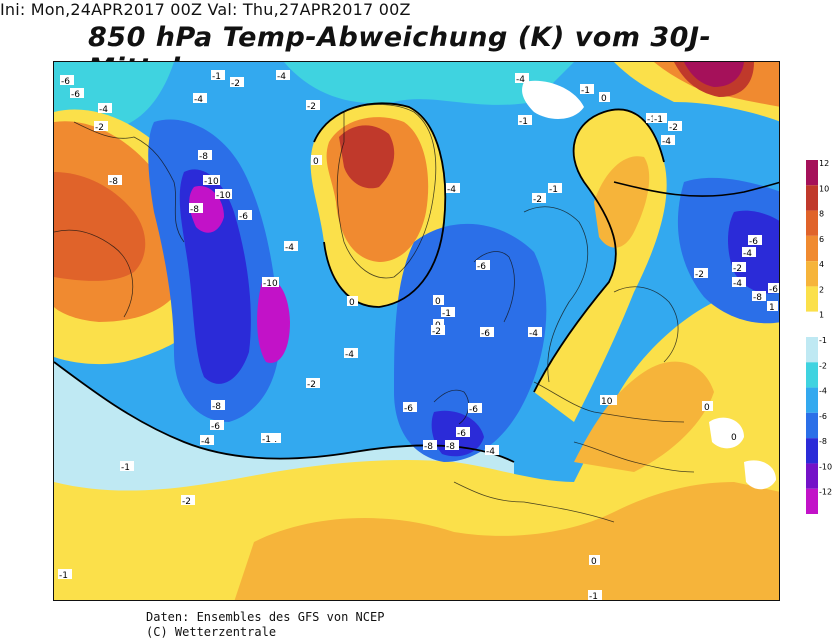 This screenshot has height=643, width=837. Describe the element at coordinates (273, 321) in the screenshot. I see `zone-cold-core-violet1` at that location.